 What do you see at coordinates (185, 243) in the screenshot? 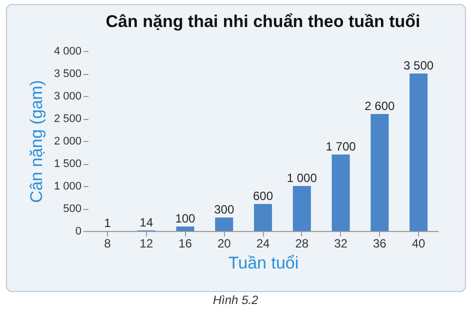
I see `x-tick-label: 16` at bounding box center [185, 243].